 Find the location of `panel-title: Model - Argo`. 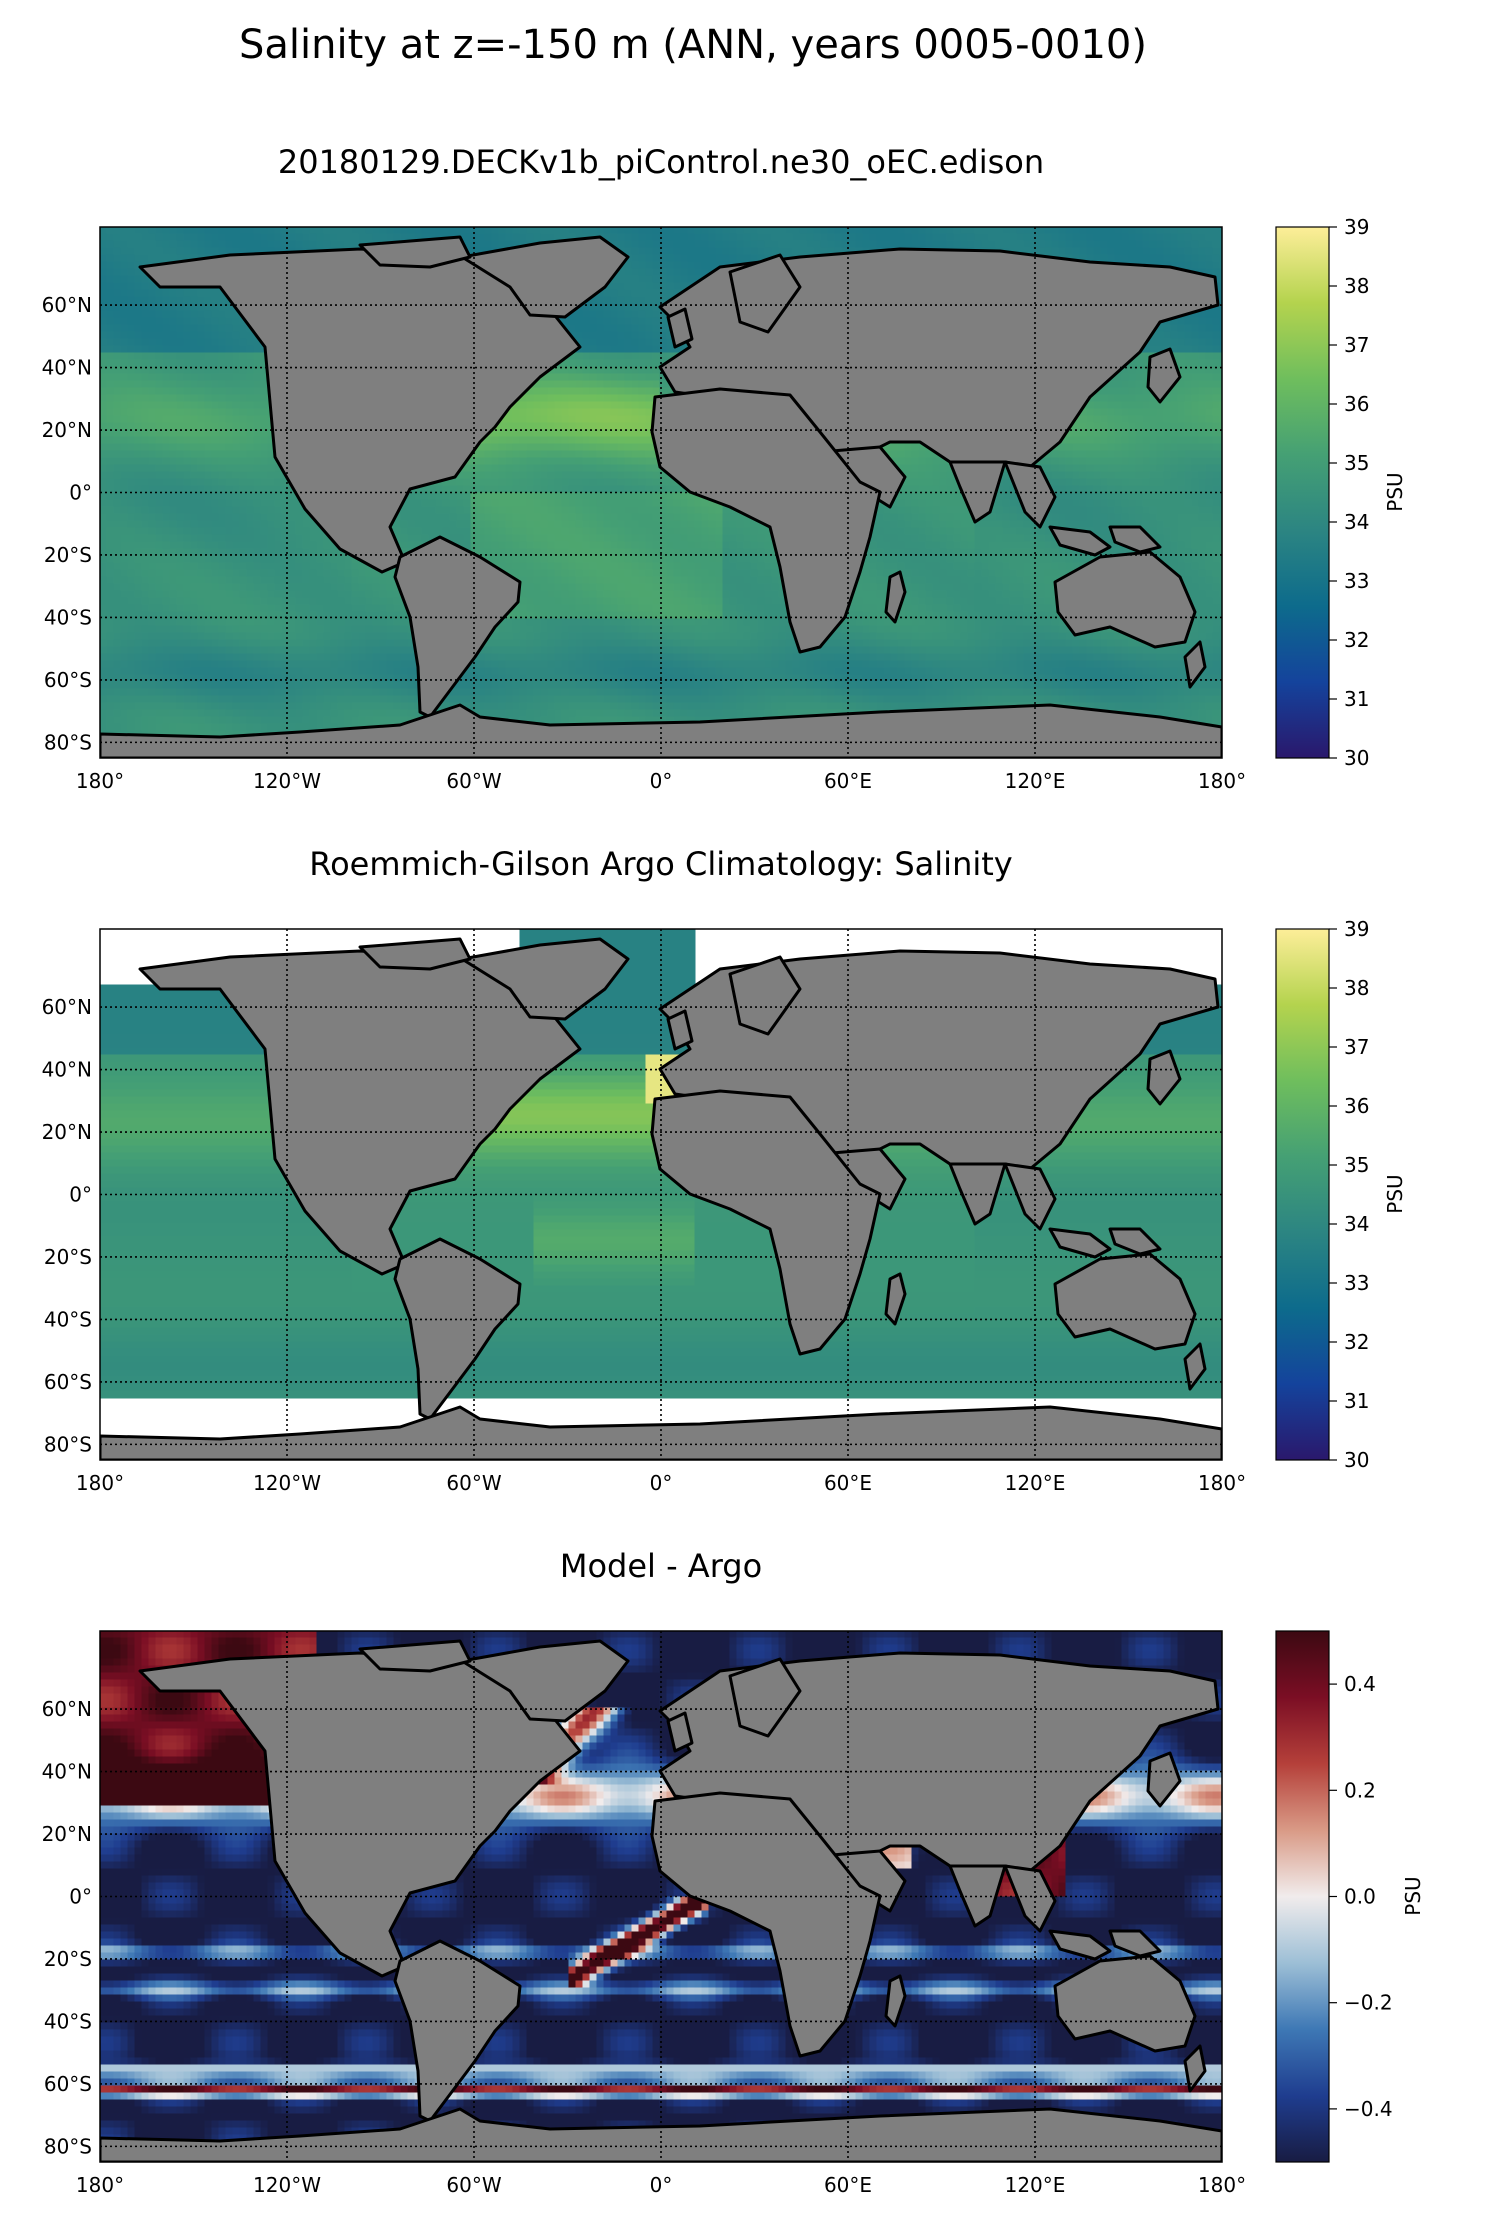

panel-title: Model - Argo is located at coordinates (661, 1566).